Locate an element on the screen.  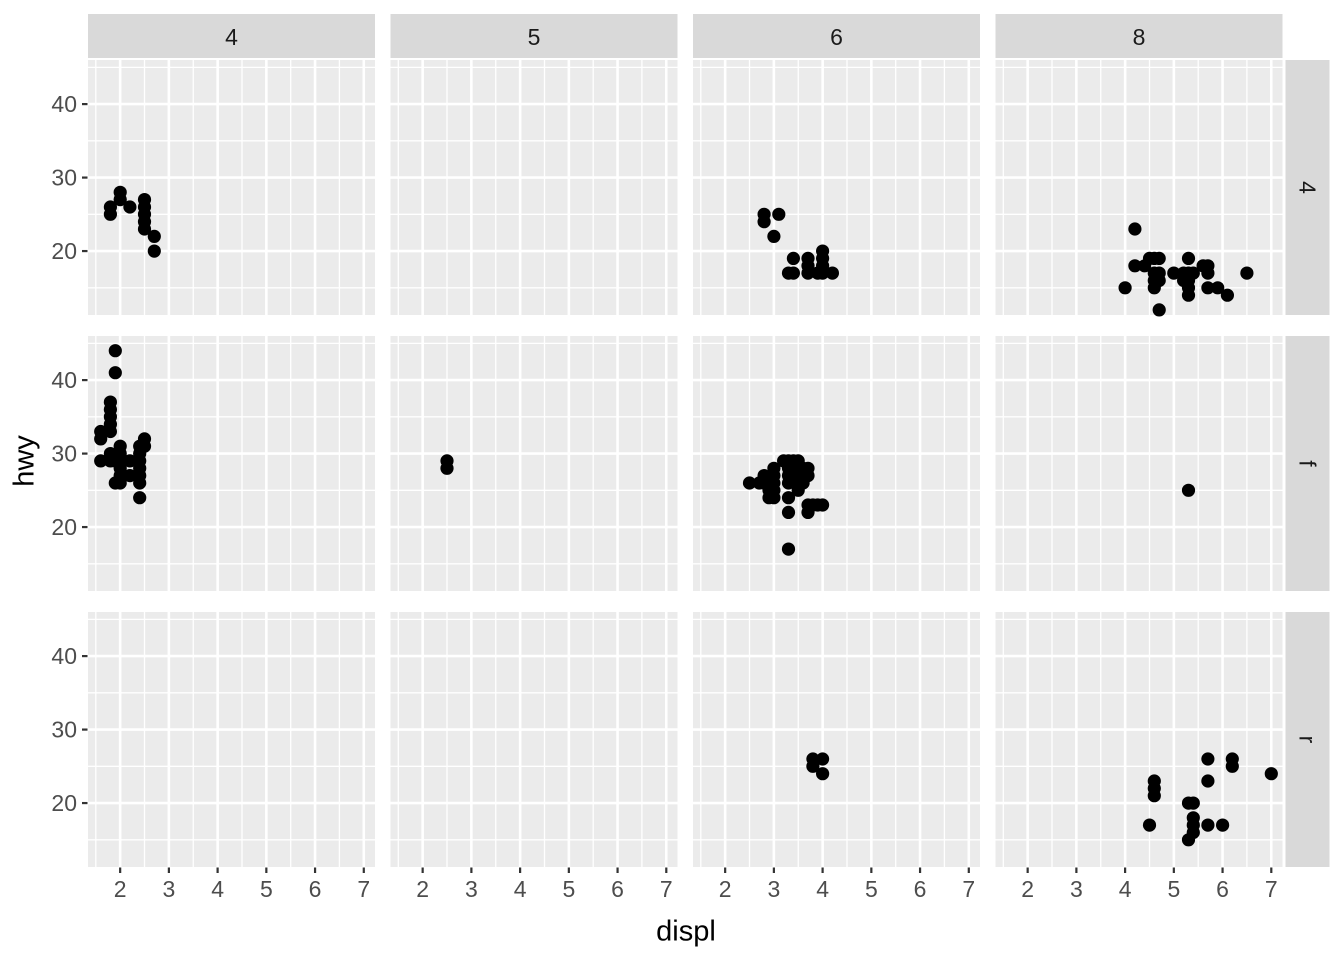
facet-row-strip-label: r is located at coordinates (1308, 740).